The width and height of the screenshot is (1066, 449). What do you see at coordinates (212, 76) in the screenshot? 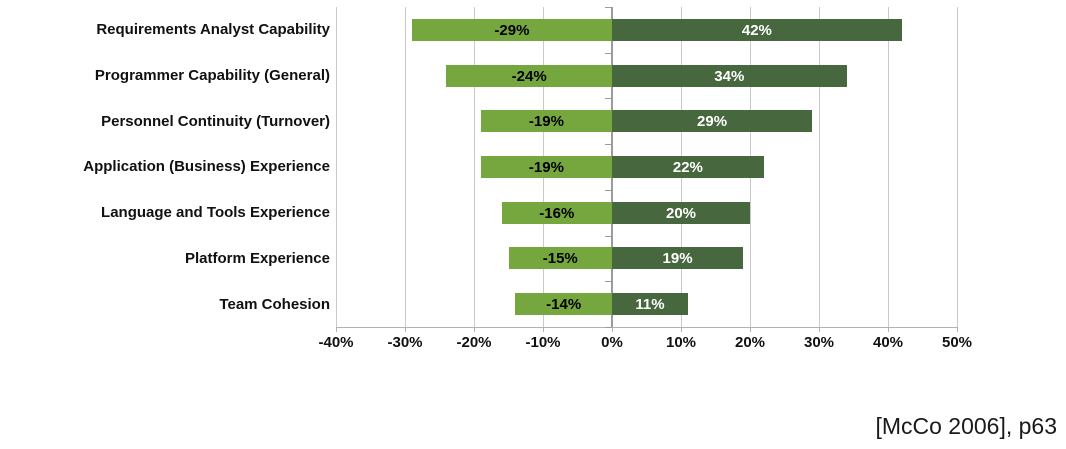
I see `category-label: Programmer Capability (General)` at bounding box center [212, 76].